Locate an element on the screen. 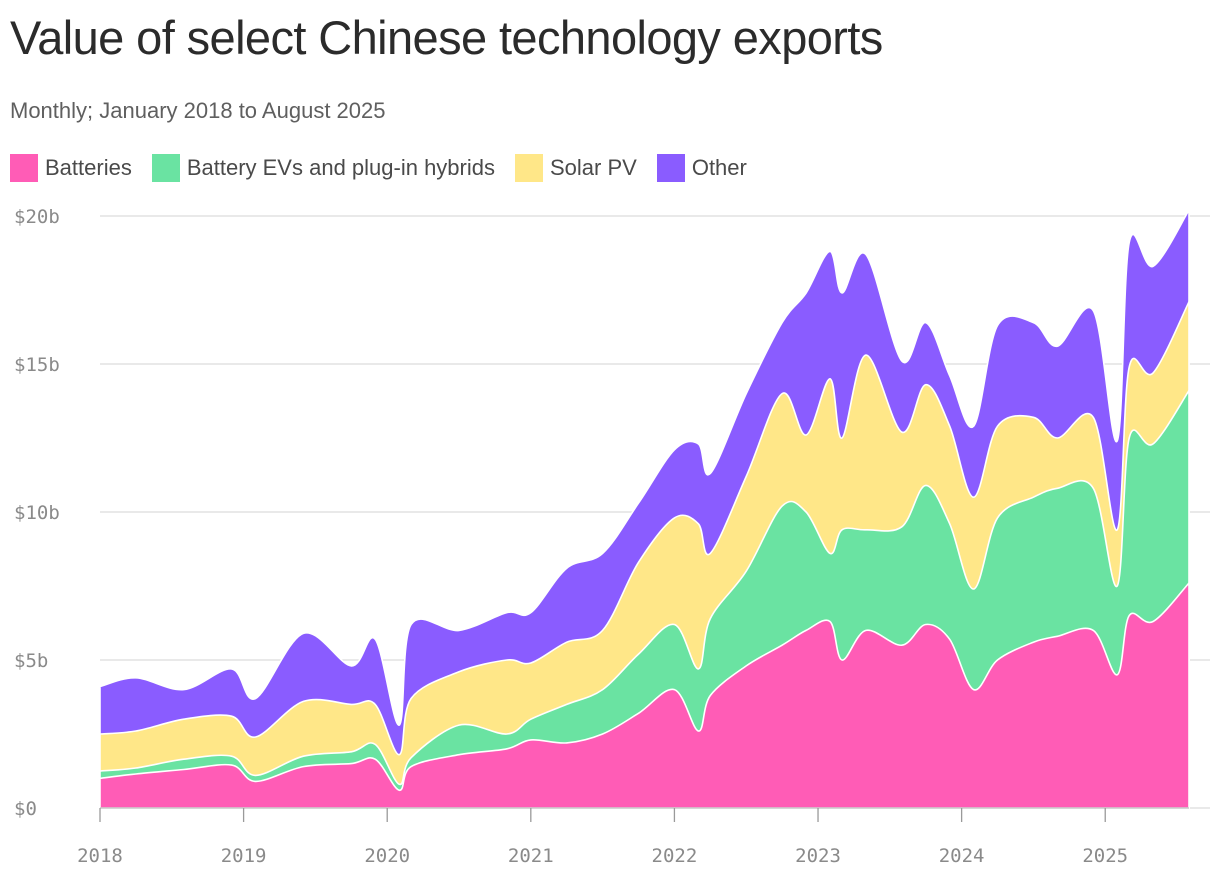  legend-item-other: Other is located at coordinates (701, 168).